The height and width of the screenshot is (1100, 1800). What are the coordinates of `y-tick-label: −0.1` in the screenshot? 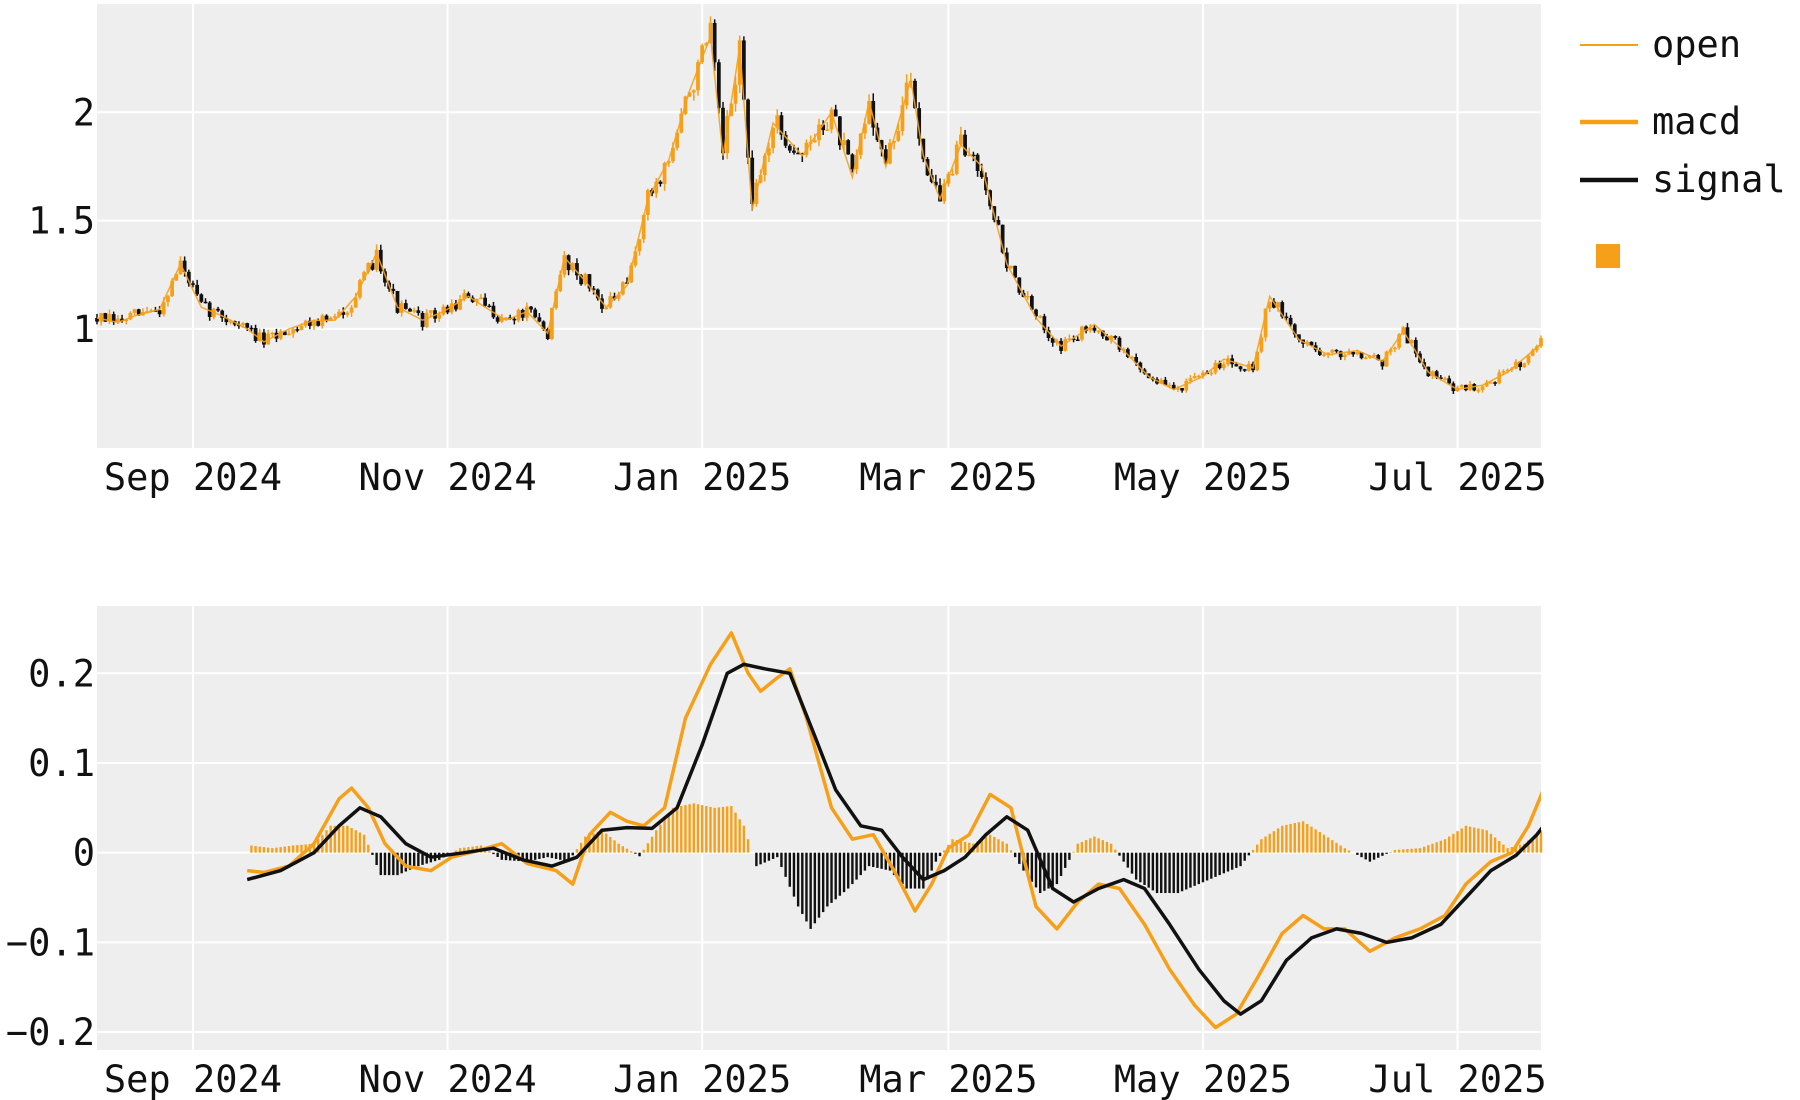 It's located at (50, 942).